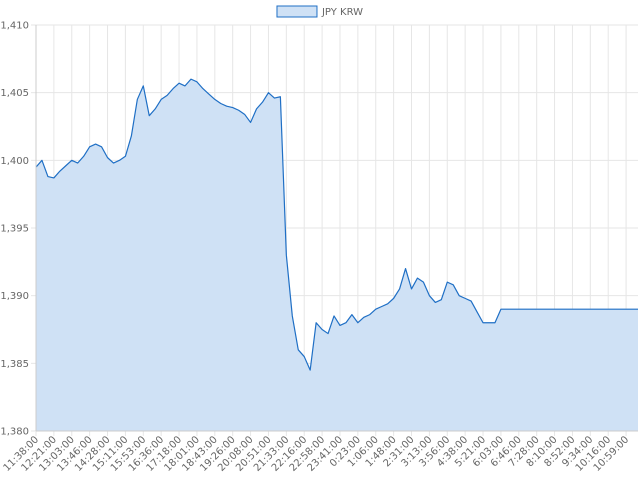 The height and width of the screenshot is (480, 640). Describe the element at coordinates (14, 26) in the screenshot. I see `y-tick-label: 1,410` at that location.